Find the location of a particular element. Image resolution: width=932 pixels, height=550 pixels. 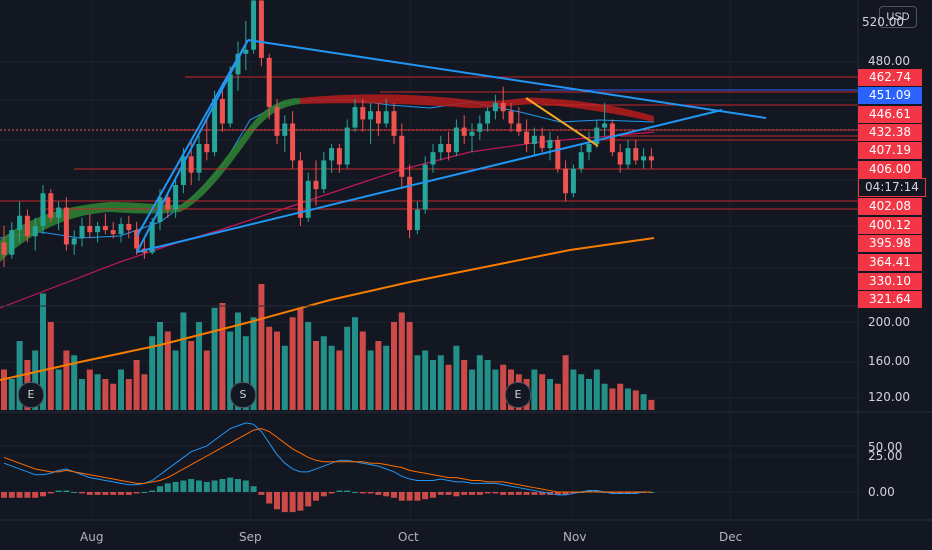

macd-tick-label: 50.00 is located at coordinates (885, 447).